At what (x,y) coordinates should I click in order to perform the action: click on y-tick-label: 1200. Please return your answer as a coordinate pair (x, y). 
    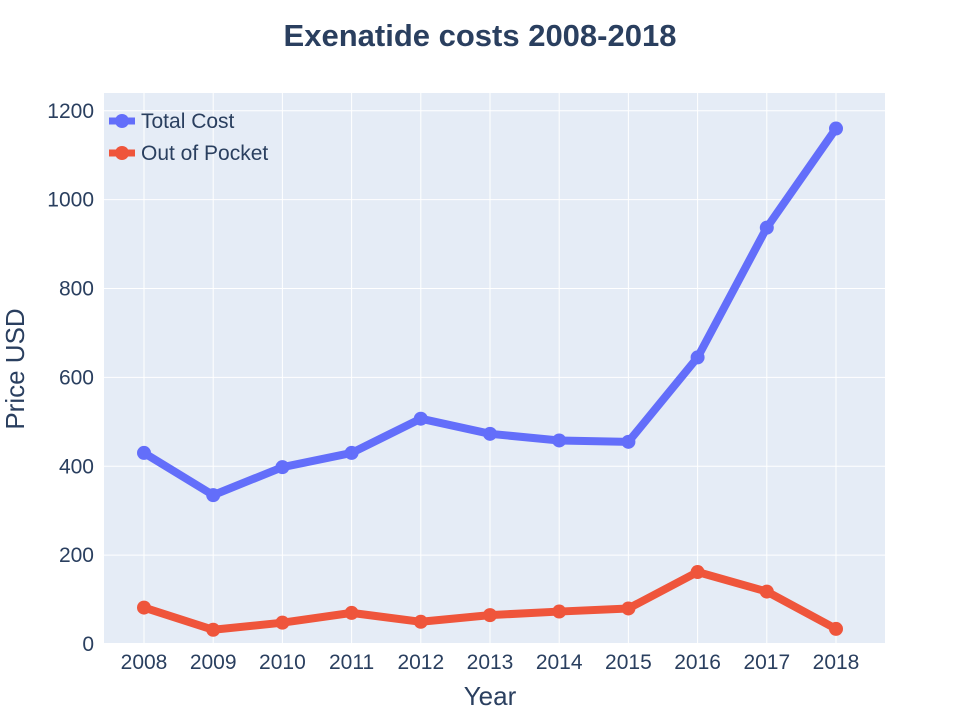
    Looking at the image, I should click on (70, 111).